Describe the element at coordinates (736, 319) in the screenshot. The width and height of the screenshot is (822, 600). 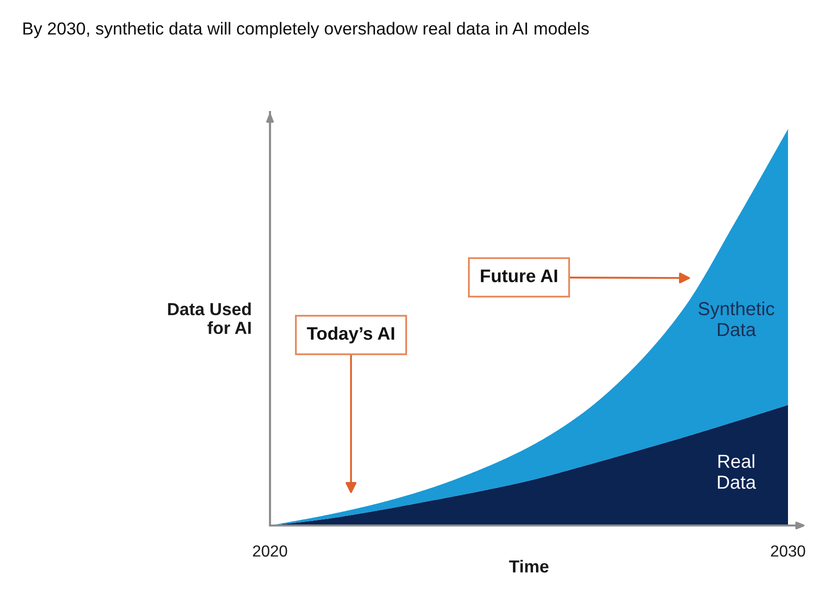
I see `series-label: Synthetic Data` at that location.